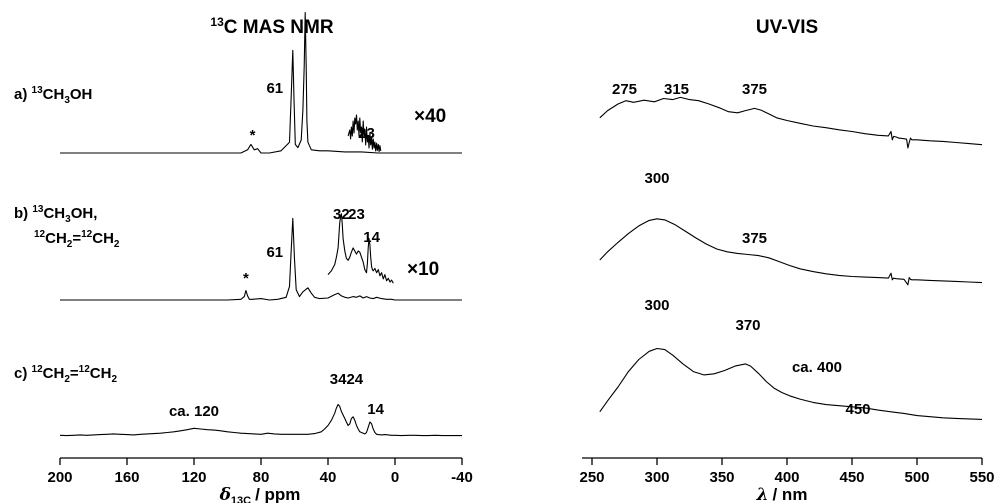  Describe the element at coordinates (354, 379) in the screenshot. I see `peak-label: 24` at that location.